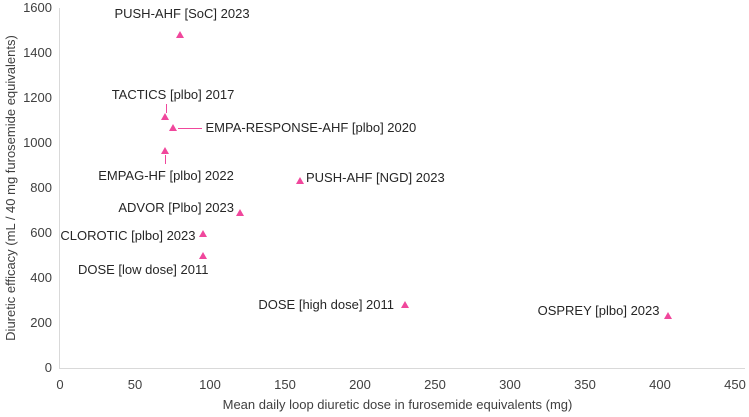 This screenshot has width=749, height=417. I want to click on data-point-label: TACTICS [plbo] 2017, so click(173, 95).